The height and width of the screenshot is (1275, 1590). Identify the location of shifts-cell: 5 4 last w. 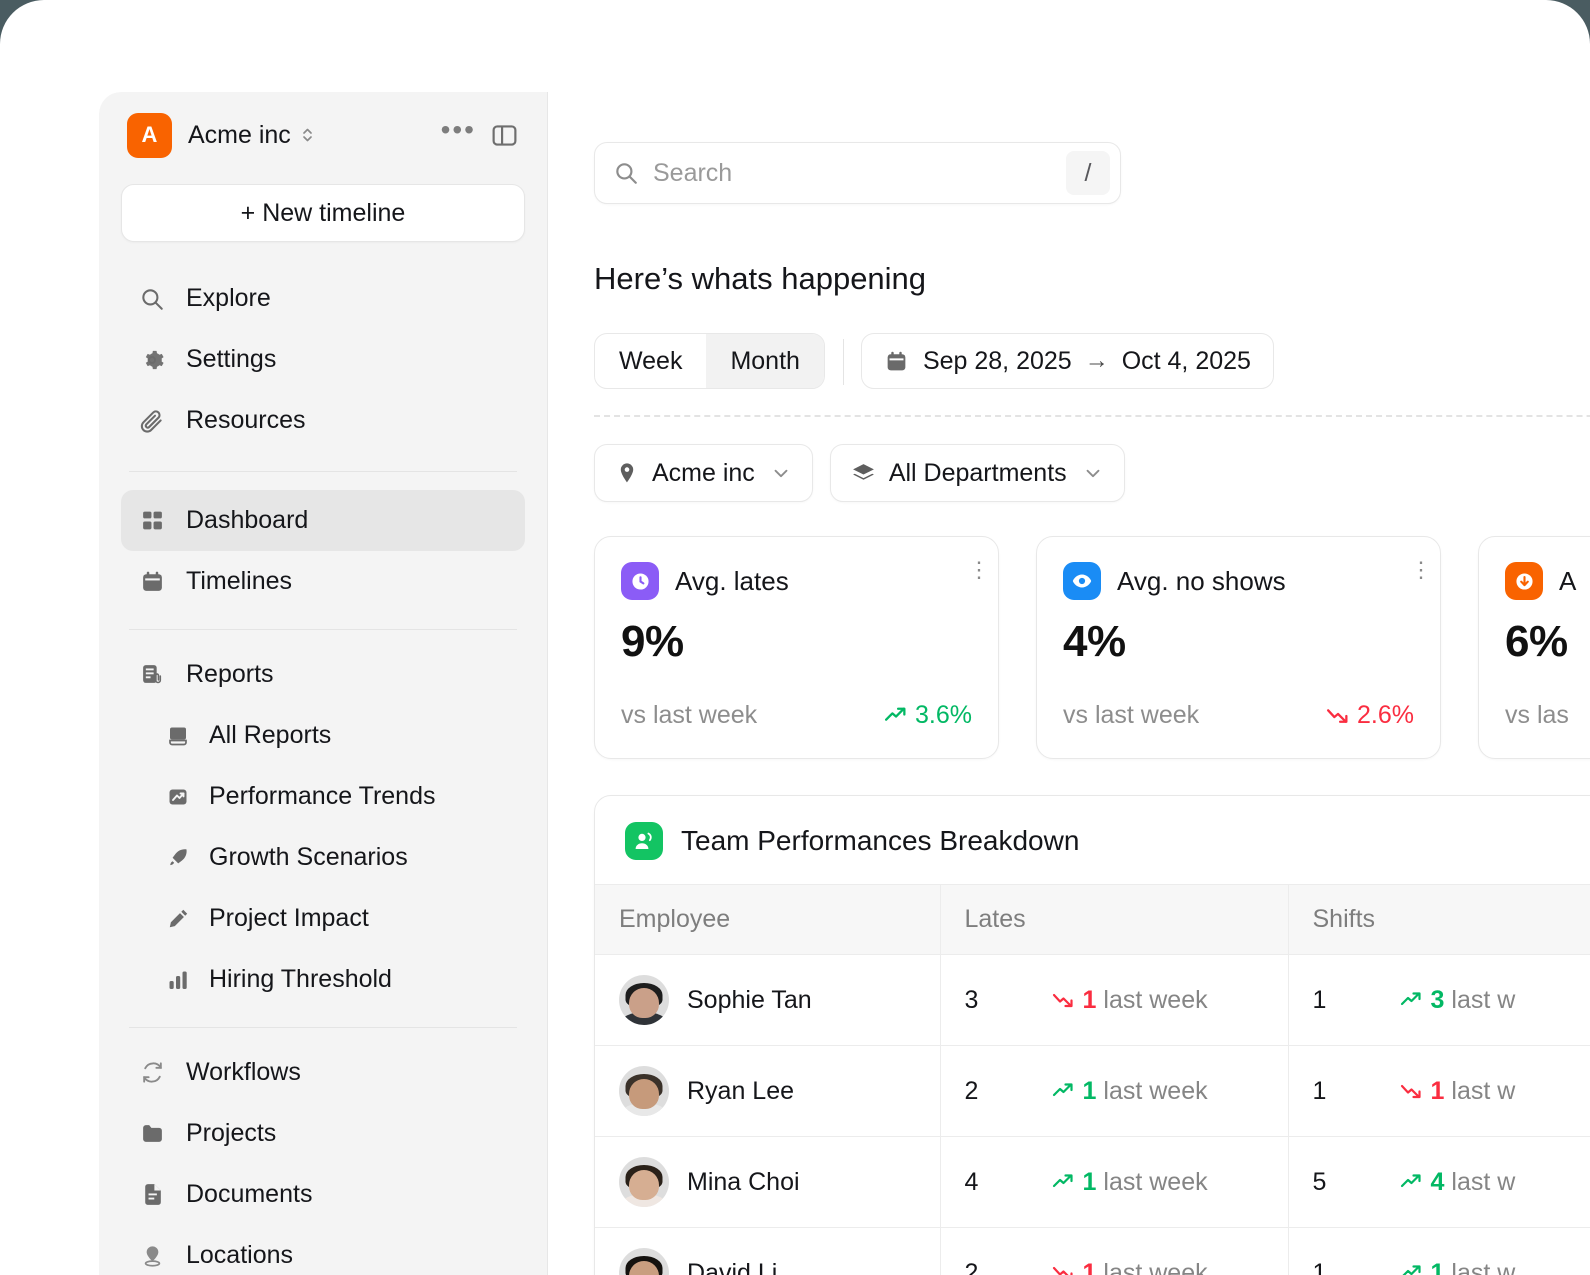
(1439, 1182).